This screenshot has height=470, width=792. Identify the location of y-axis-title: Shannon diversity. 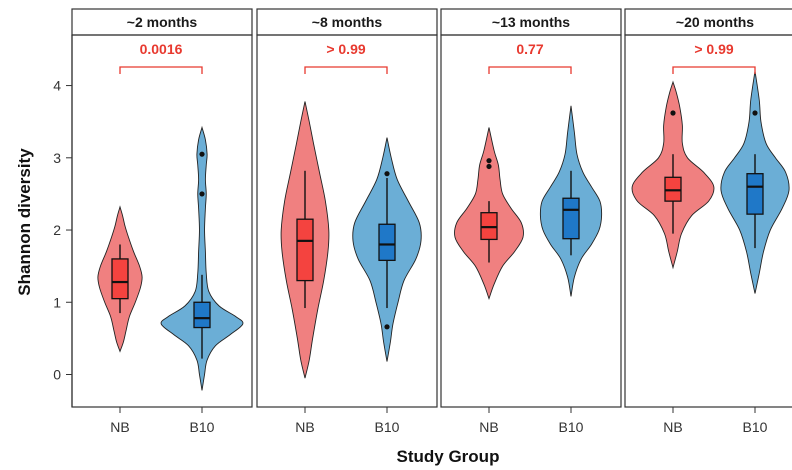
(24, 222).